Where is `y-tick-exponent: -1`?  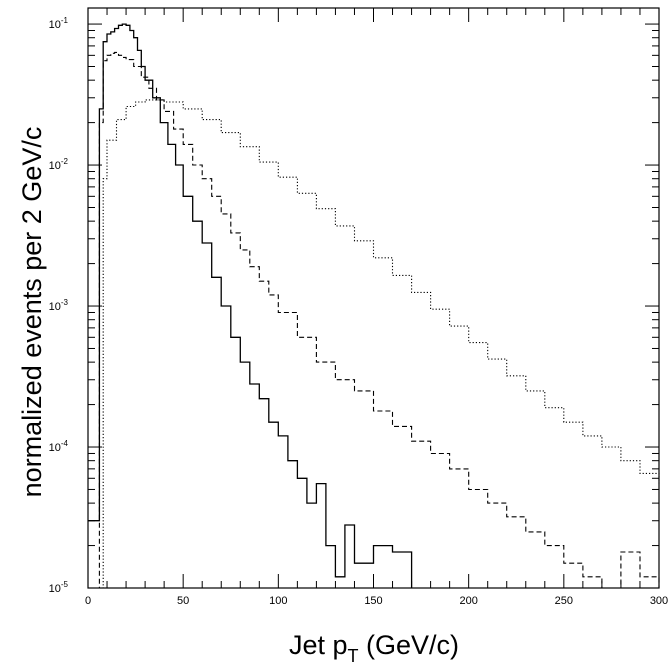 y-tick-exponent: -1 is located at coordinates (65, 20).